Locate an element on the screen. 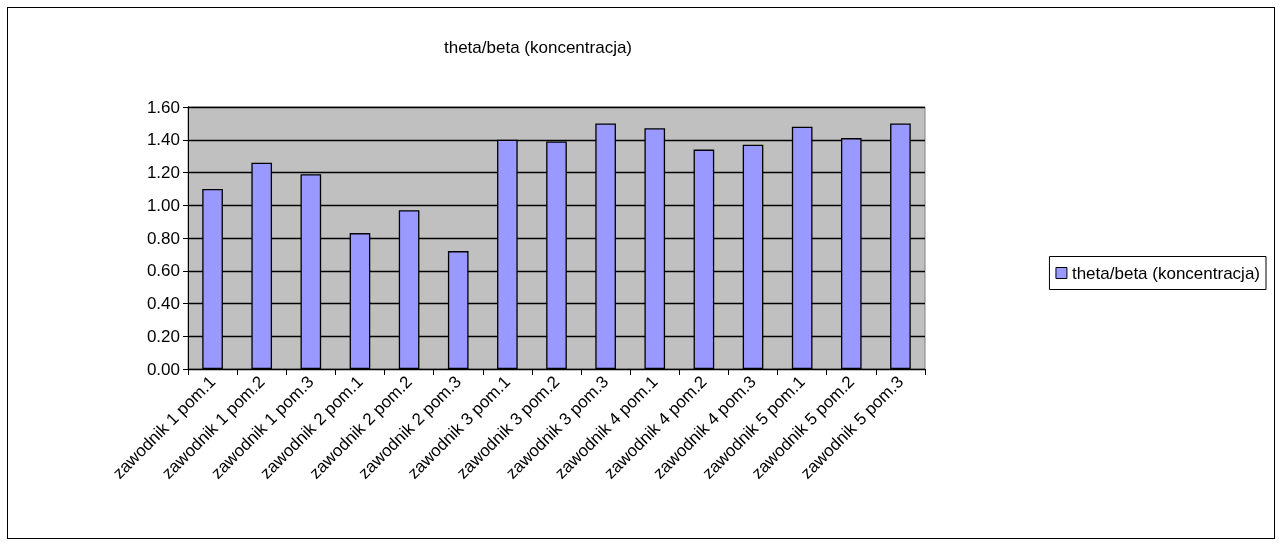 The height and width of the screenshot is (548, 1284). y-tick-label: 1.20 is located at coordinates (163, 172).